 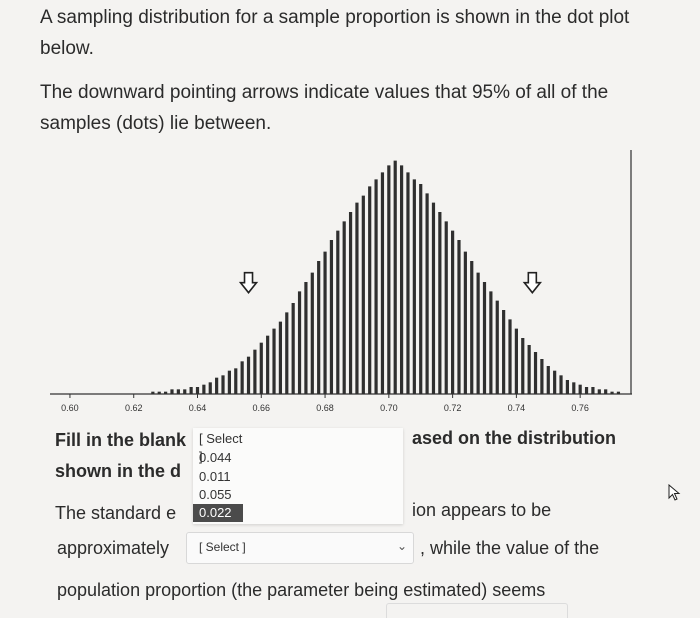 I want to click on parameter-select: [ Select ] ⌄, so click(x=300, y=548).